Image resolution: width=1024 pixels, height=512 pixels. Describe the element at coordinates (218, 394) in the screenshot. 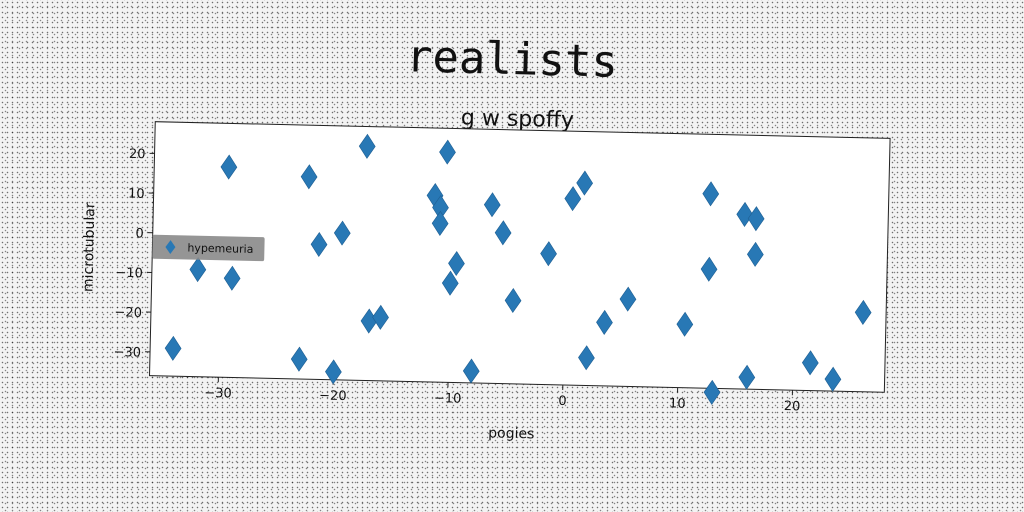

I see `x-tick-label: −30` at that location.